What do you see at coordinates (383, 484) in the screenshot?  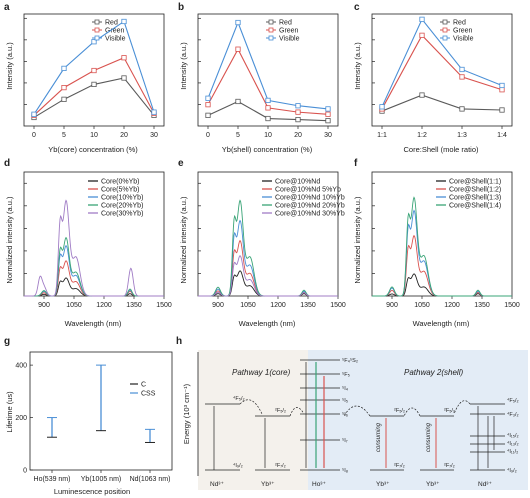 I see `ion-label-yb-mid: Yb³⁺` at bounding box center [383, 484].